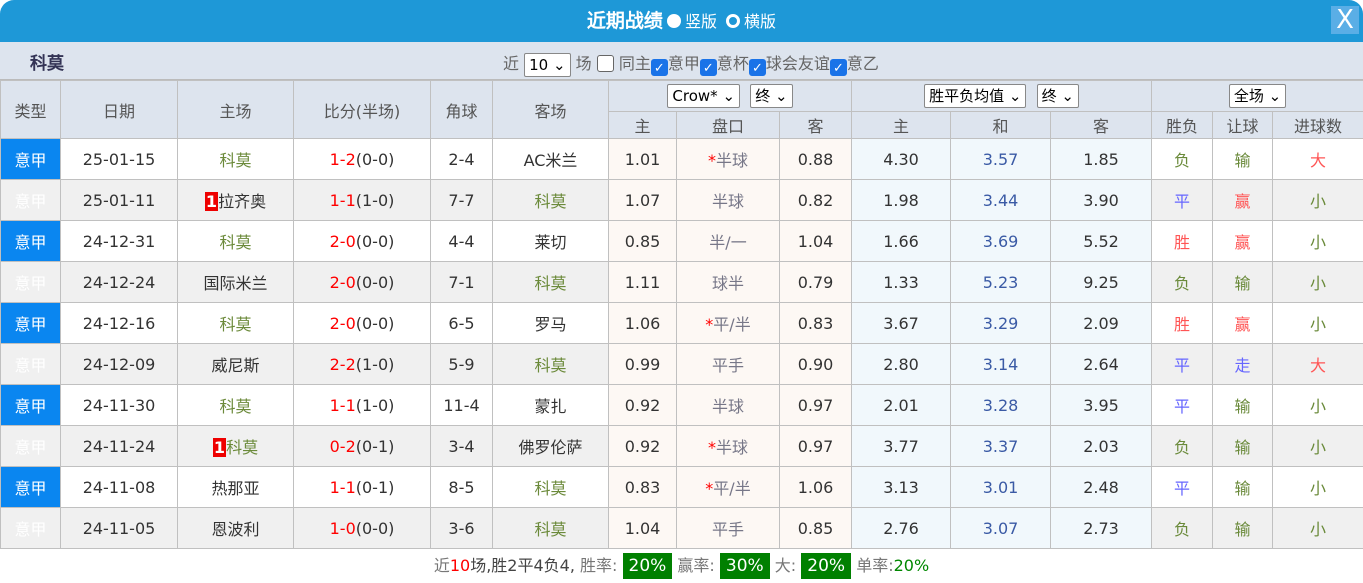 This screenshot has width=1363, height=583. What do you see at coordinates (1001, 405) in the screenshot?
I see `euro-draw: 3.28` at bounding box center [1001, 405].